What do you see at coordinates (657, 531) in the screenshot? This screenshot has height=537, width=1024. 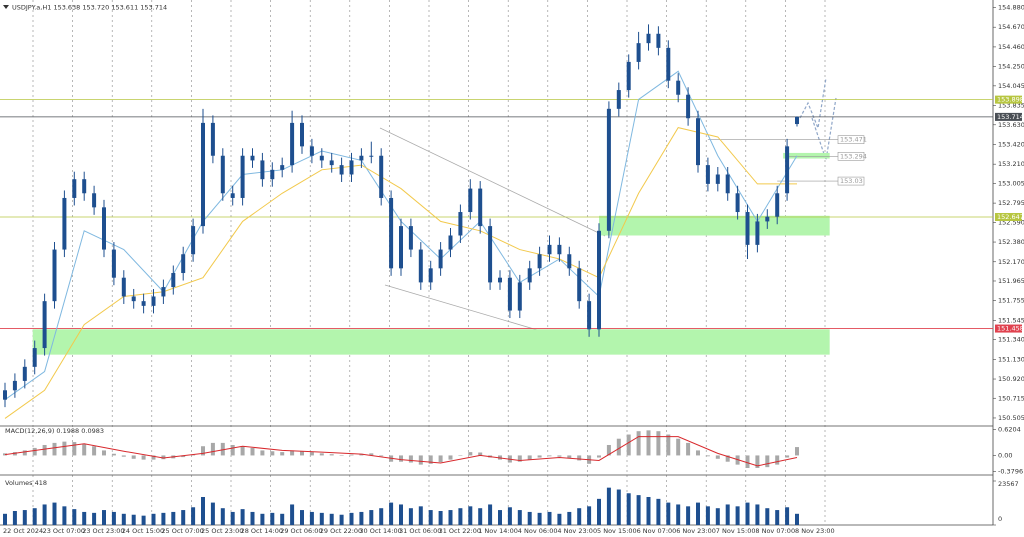 I see `x-tick-label: 6 Nov 07:00` at bounding box center [657, 531].